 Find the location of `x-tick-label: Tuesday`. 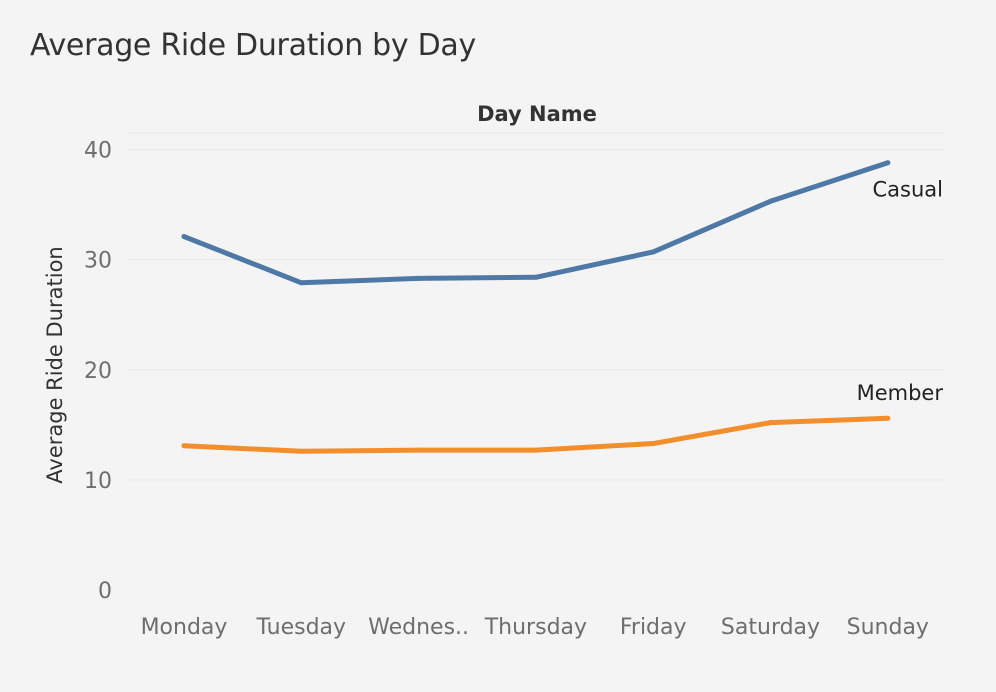

x-tick-label: Tuesday is located at coordinates (301, 627).